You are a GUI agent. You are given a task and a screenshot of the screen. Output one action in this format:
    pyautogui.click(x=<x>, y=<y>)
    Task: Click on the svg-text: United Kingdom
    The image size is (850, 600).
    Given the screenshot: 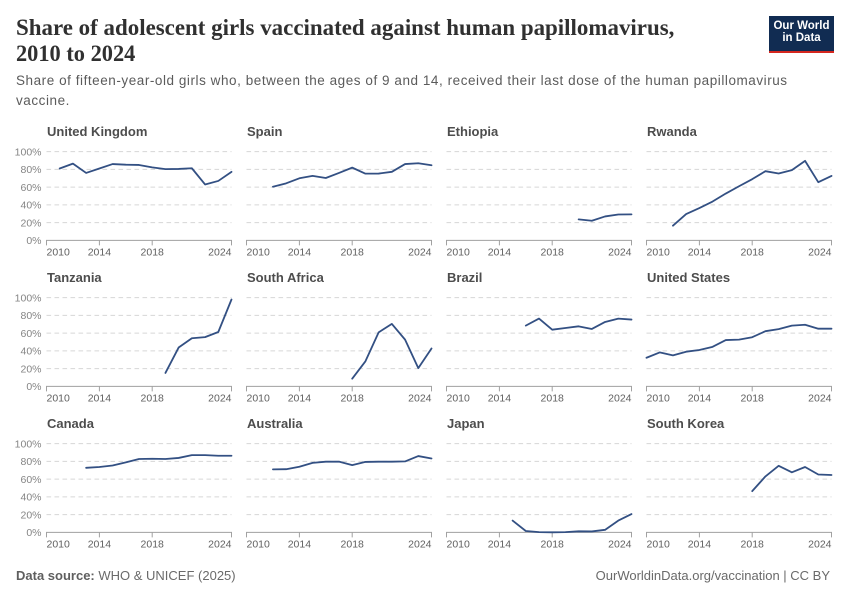 What is the action you would take?
    pyautogui.click(x=97, y=131)
    